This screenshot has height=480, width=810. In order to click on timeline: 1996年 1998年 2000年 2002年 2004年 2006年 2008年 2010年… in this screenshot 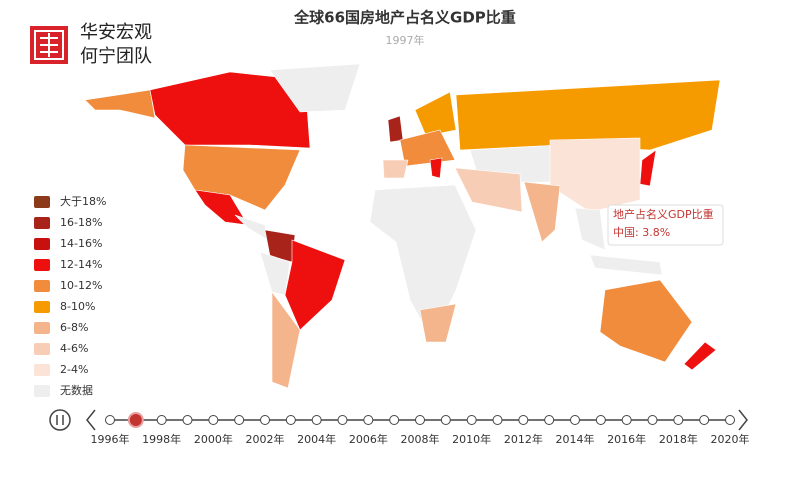, I will do `click(399, 427)`.